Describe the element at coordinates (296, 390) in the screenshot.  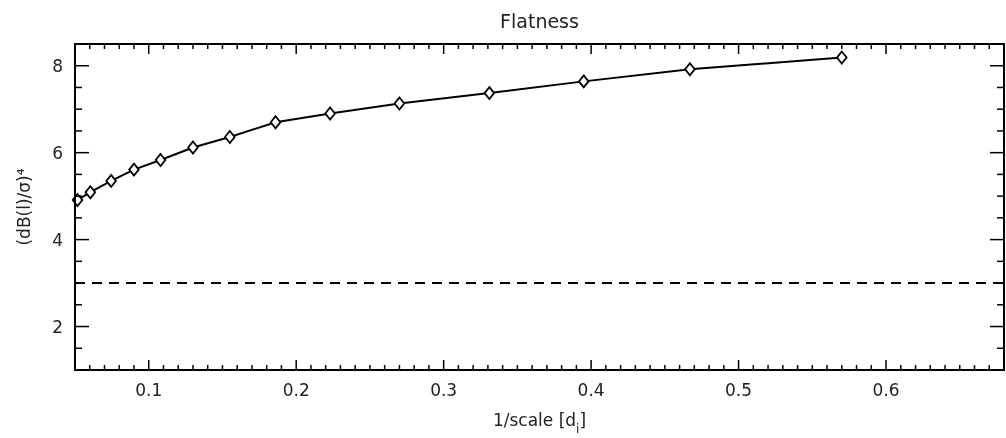
I see `x-tick-label: 0.2` at that location.